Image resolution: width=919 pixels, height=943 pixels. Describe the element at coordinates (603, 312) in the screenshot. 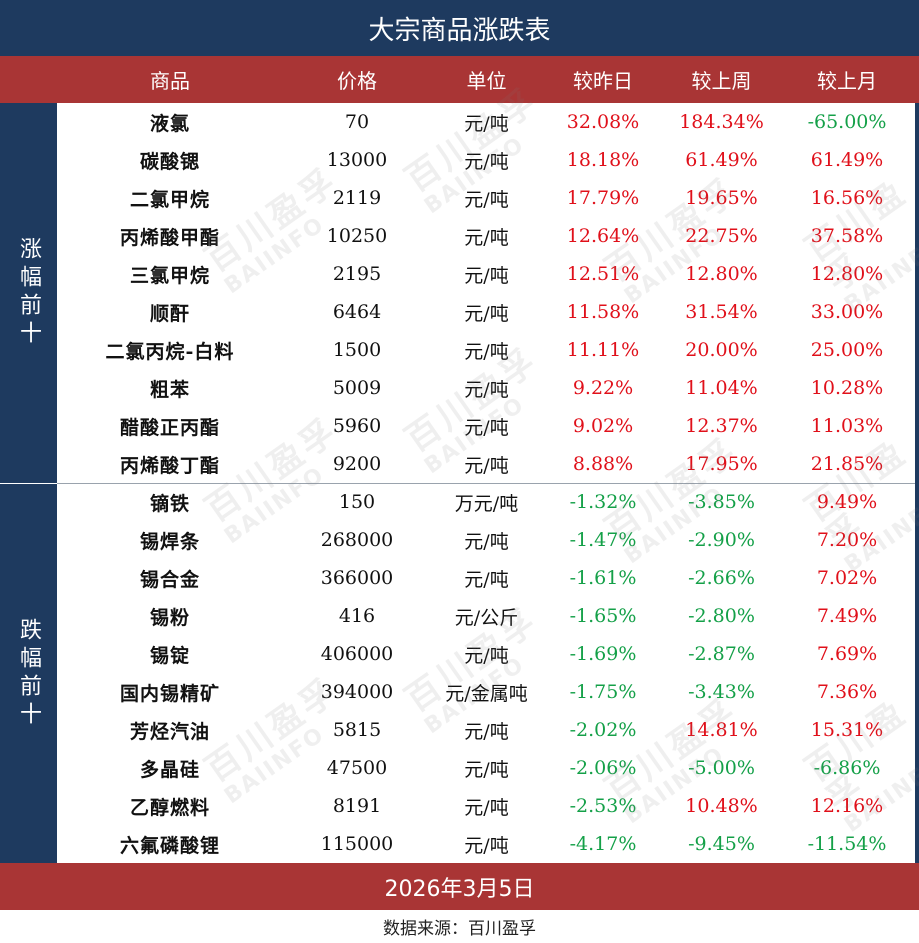

I see `change-vs-yesterday: 11.58%` at that location.